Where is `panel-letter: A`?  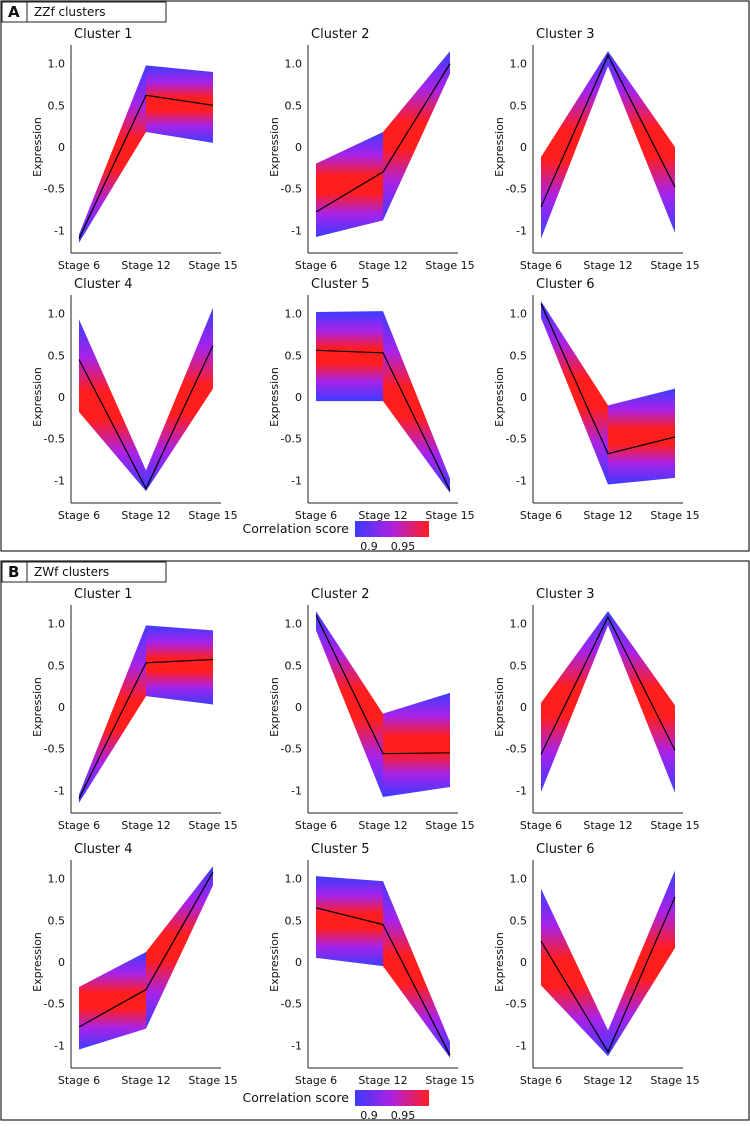
panel-letter: A is located at coordinates (14, 12).